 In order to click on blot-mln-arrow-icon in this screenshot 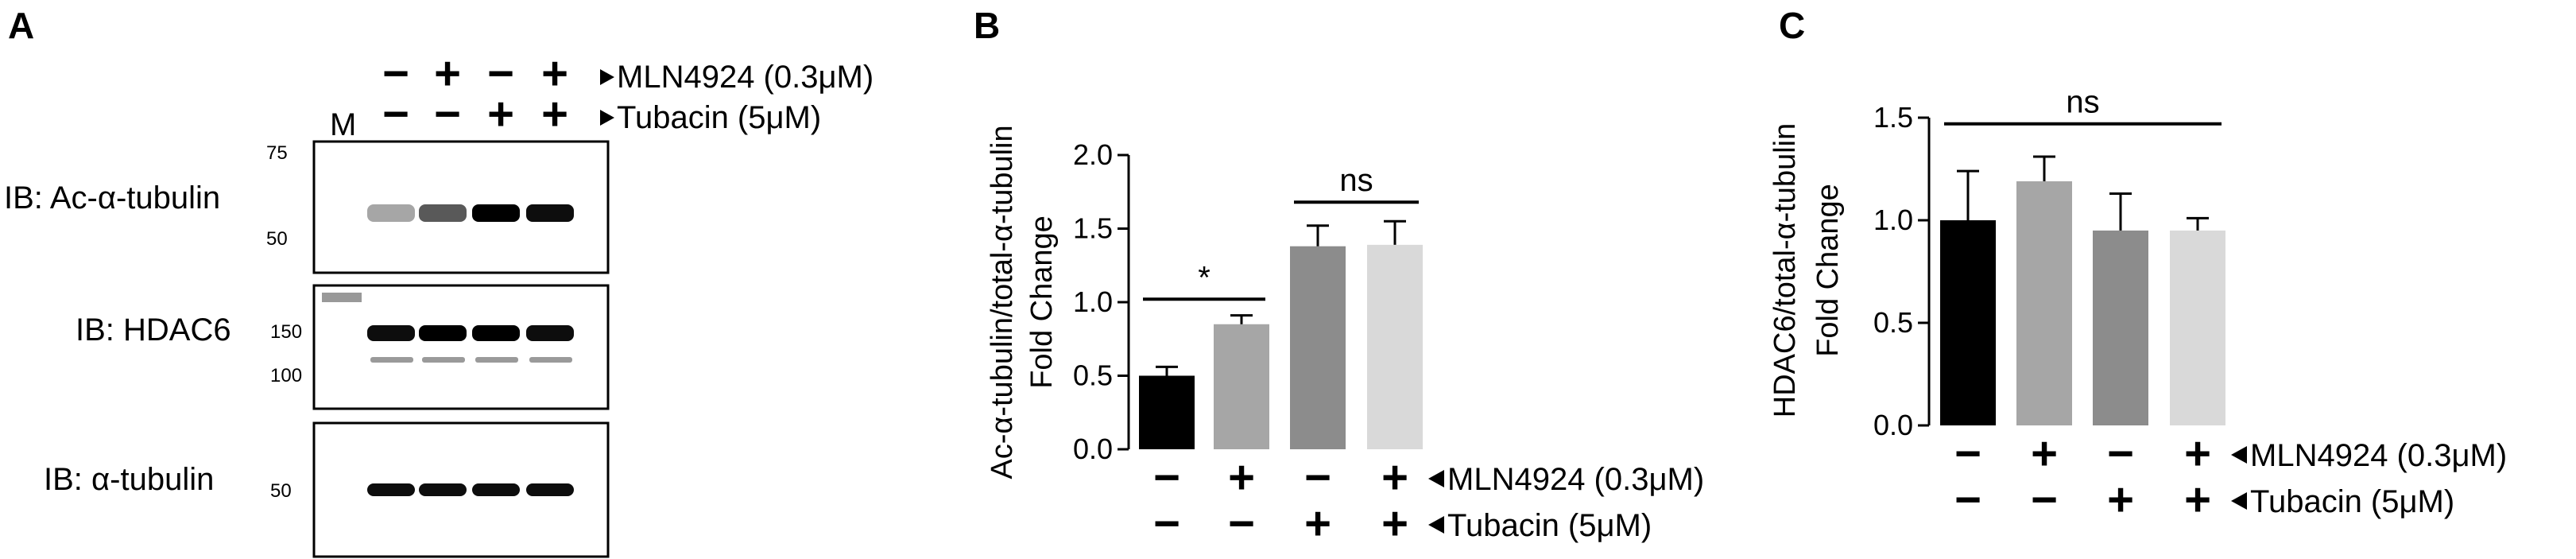, I will do `click(607, 77)`.